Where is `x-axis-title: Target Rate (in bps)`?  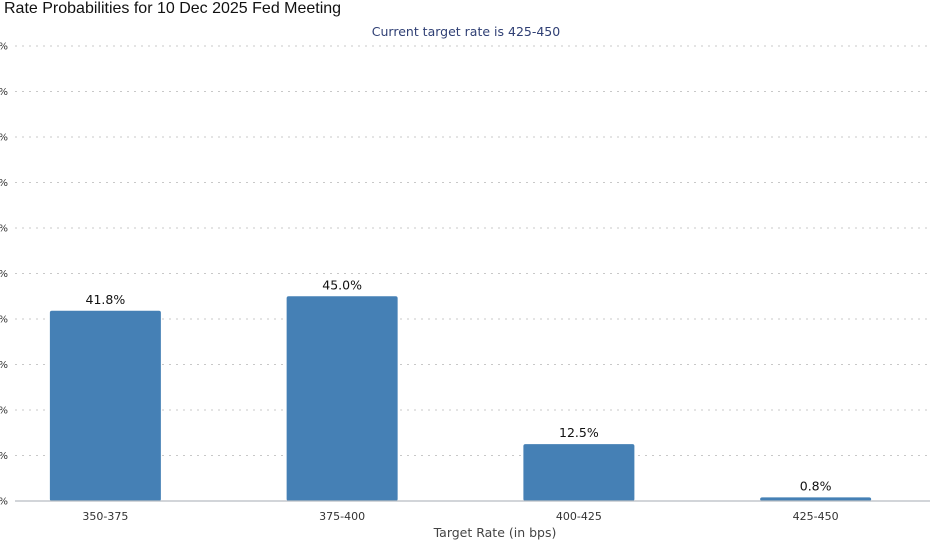
x-axis-title: Target Rate (in bps) is located at coordinates (495, 532).